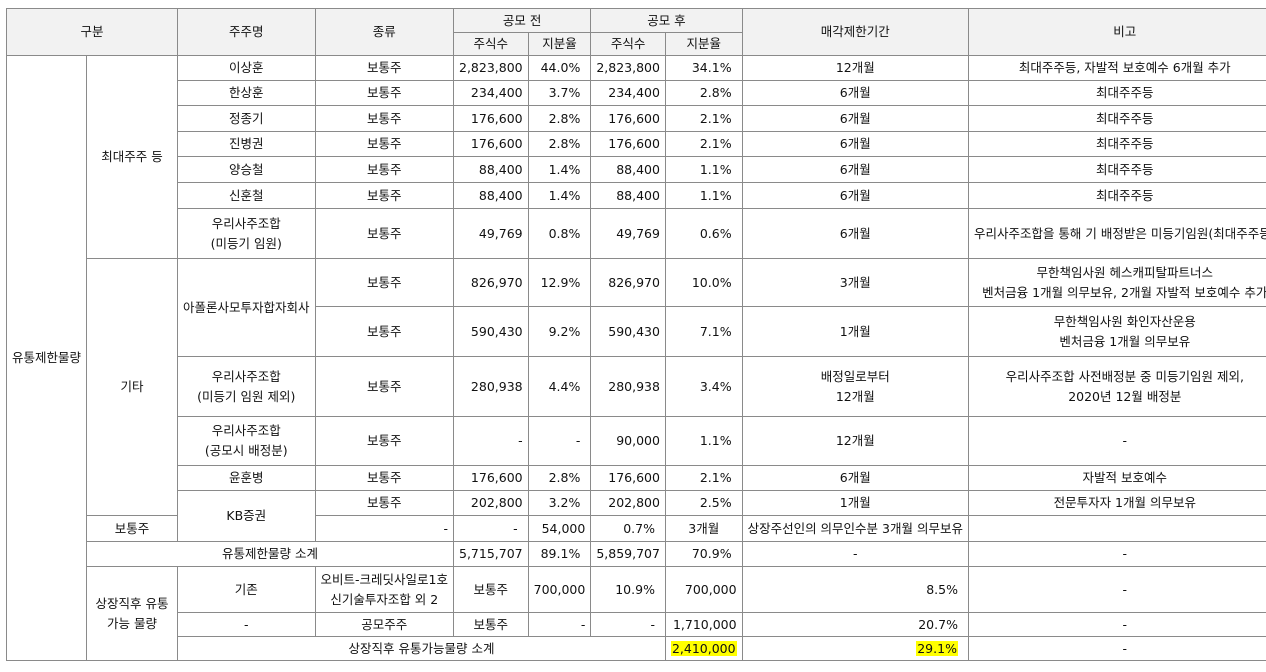 This screenshot has width=1266, height=672. I want to click on group-existing: 기존, so click(246, 589).